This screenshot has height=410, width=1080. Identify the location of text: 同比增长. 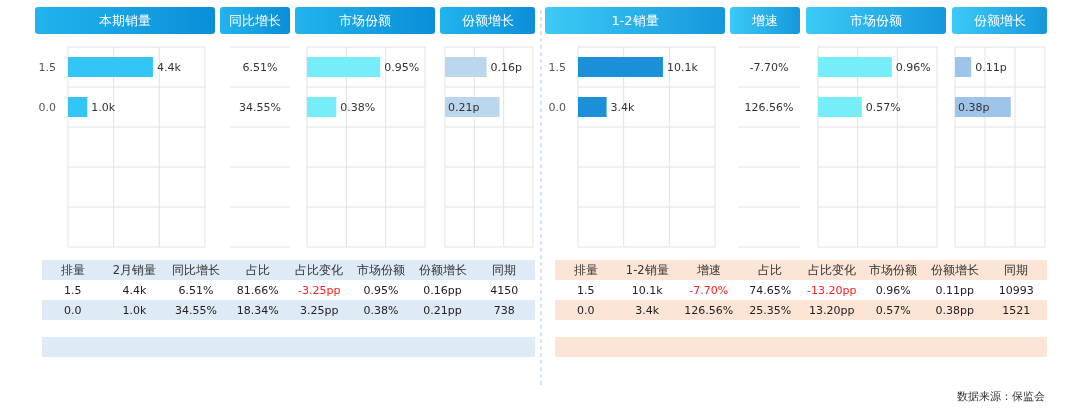
(255, 20).